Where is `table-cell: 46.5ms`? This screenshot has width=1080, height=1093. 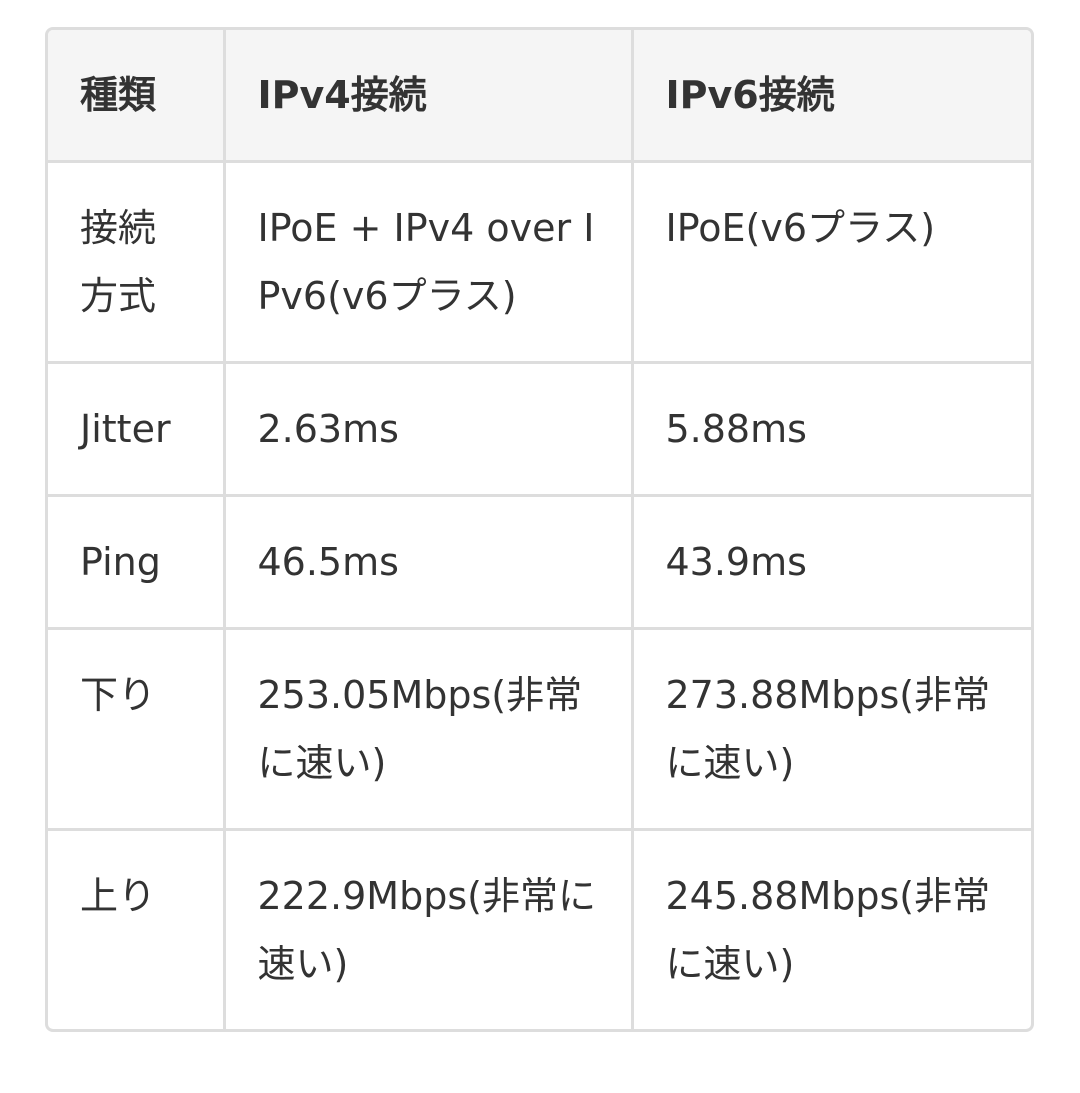 table-cell: 46.5ms is located at coordinates (428, 562).